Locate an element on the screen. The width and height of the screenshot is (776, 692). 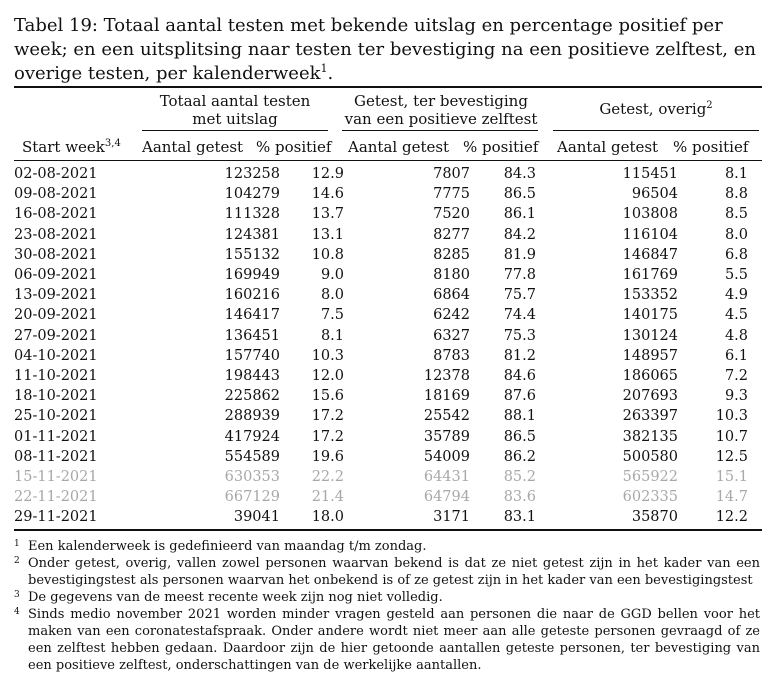
total-pct-cell: 22.2 is located at coordinates (327, 477).